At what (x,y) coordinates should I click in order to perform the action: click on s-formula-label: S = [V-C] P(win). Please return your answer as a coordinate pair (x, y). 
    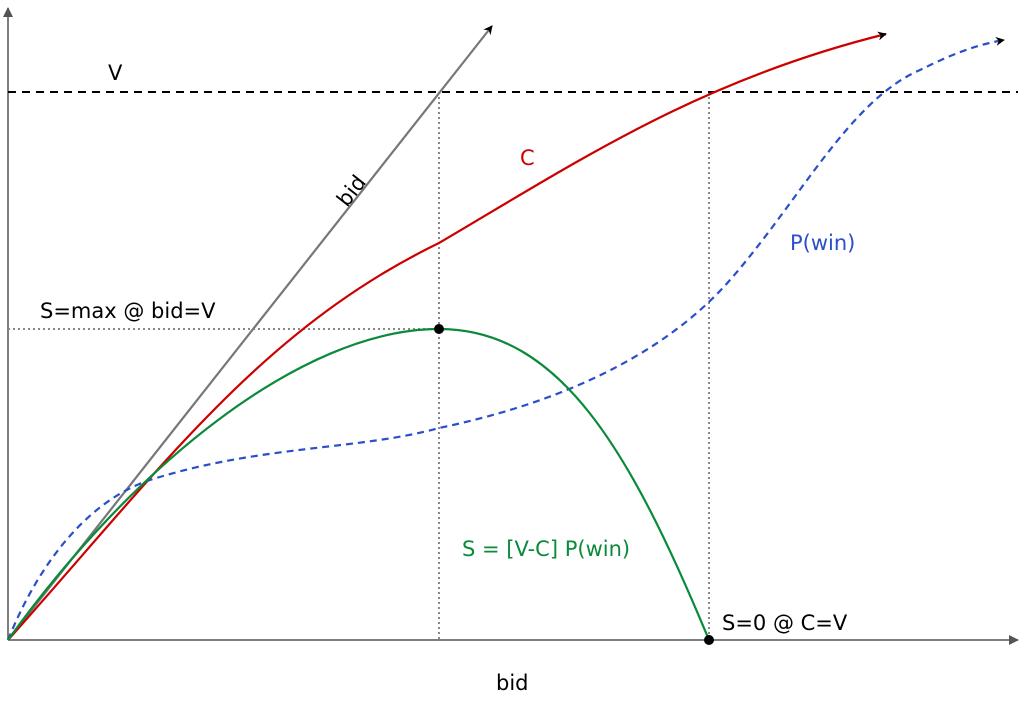
    Looking at the image, I should click on (546, 549).